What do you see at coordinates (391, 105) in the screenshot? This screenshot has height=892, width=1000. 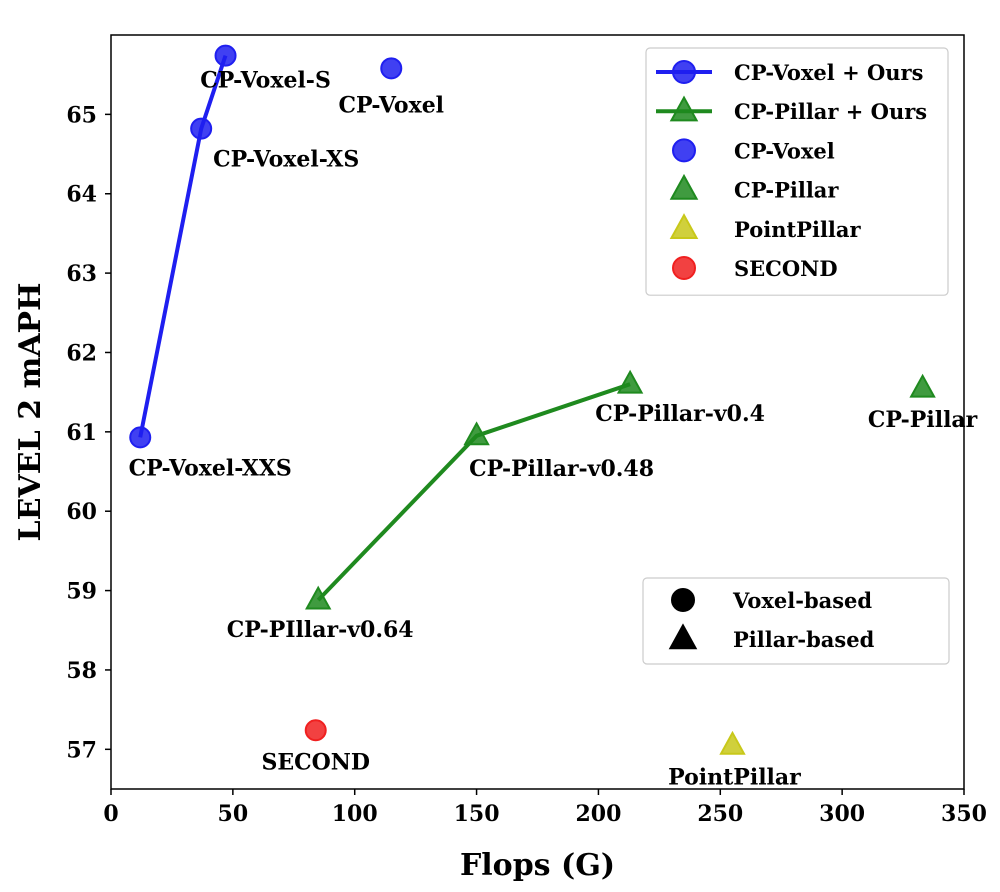 I see `point-label: CP-Voxel` at bounding box center [391, 105].